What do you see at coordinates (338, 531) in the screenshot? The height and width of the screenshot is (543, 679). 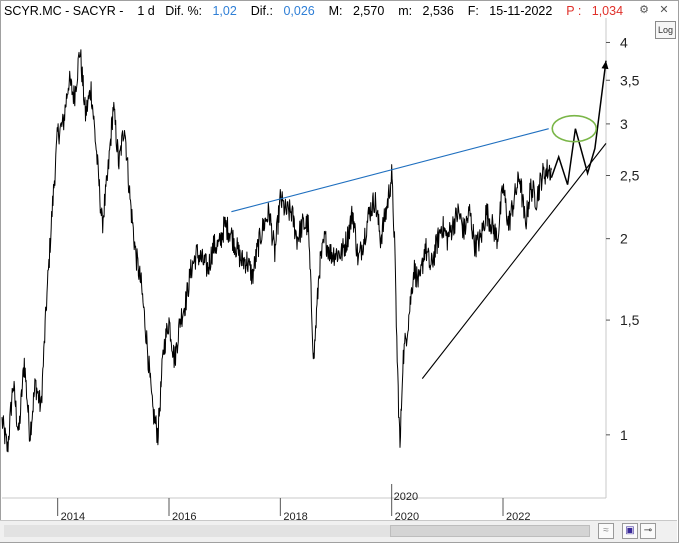 I see `bottom-toolbar: ≈ ▣ ⊸` at bounding box center [338, 531].